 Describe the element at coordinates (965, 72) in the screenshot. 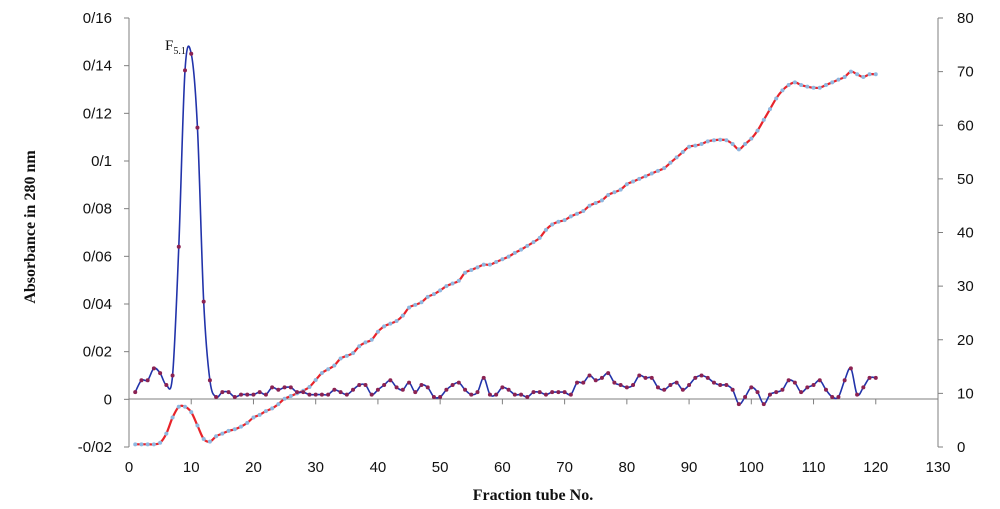

I see `right-y-tick-label: 70` at that location.